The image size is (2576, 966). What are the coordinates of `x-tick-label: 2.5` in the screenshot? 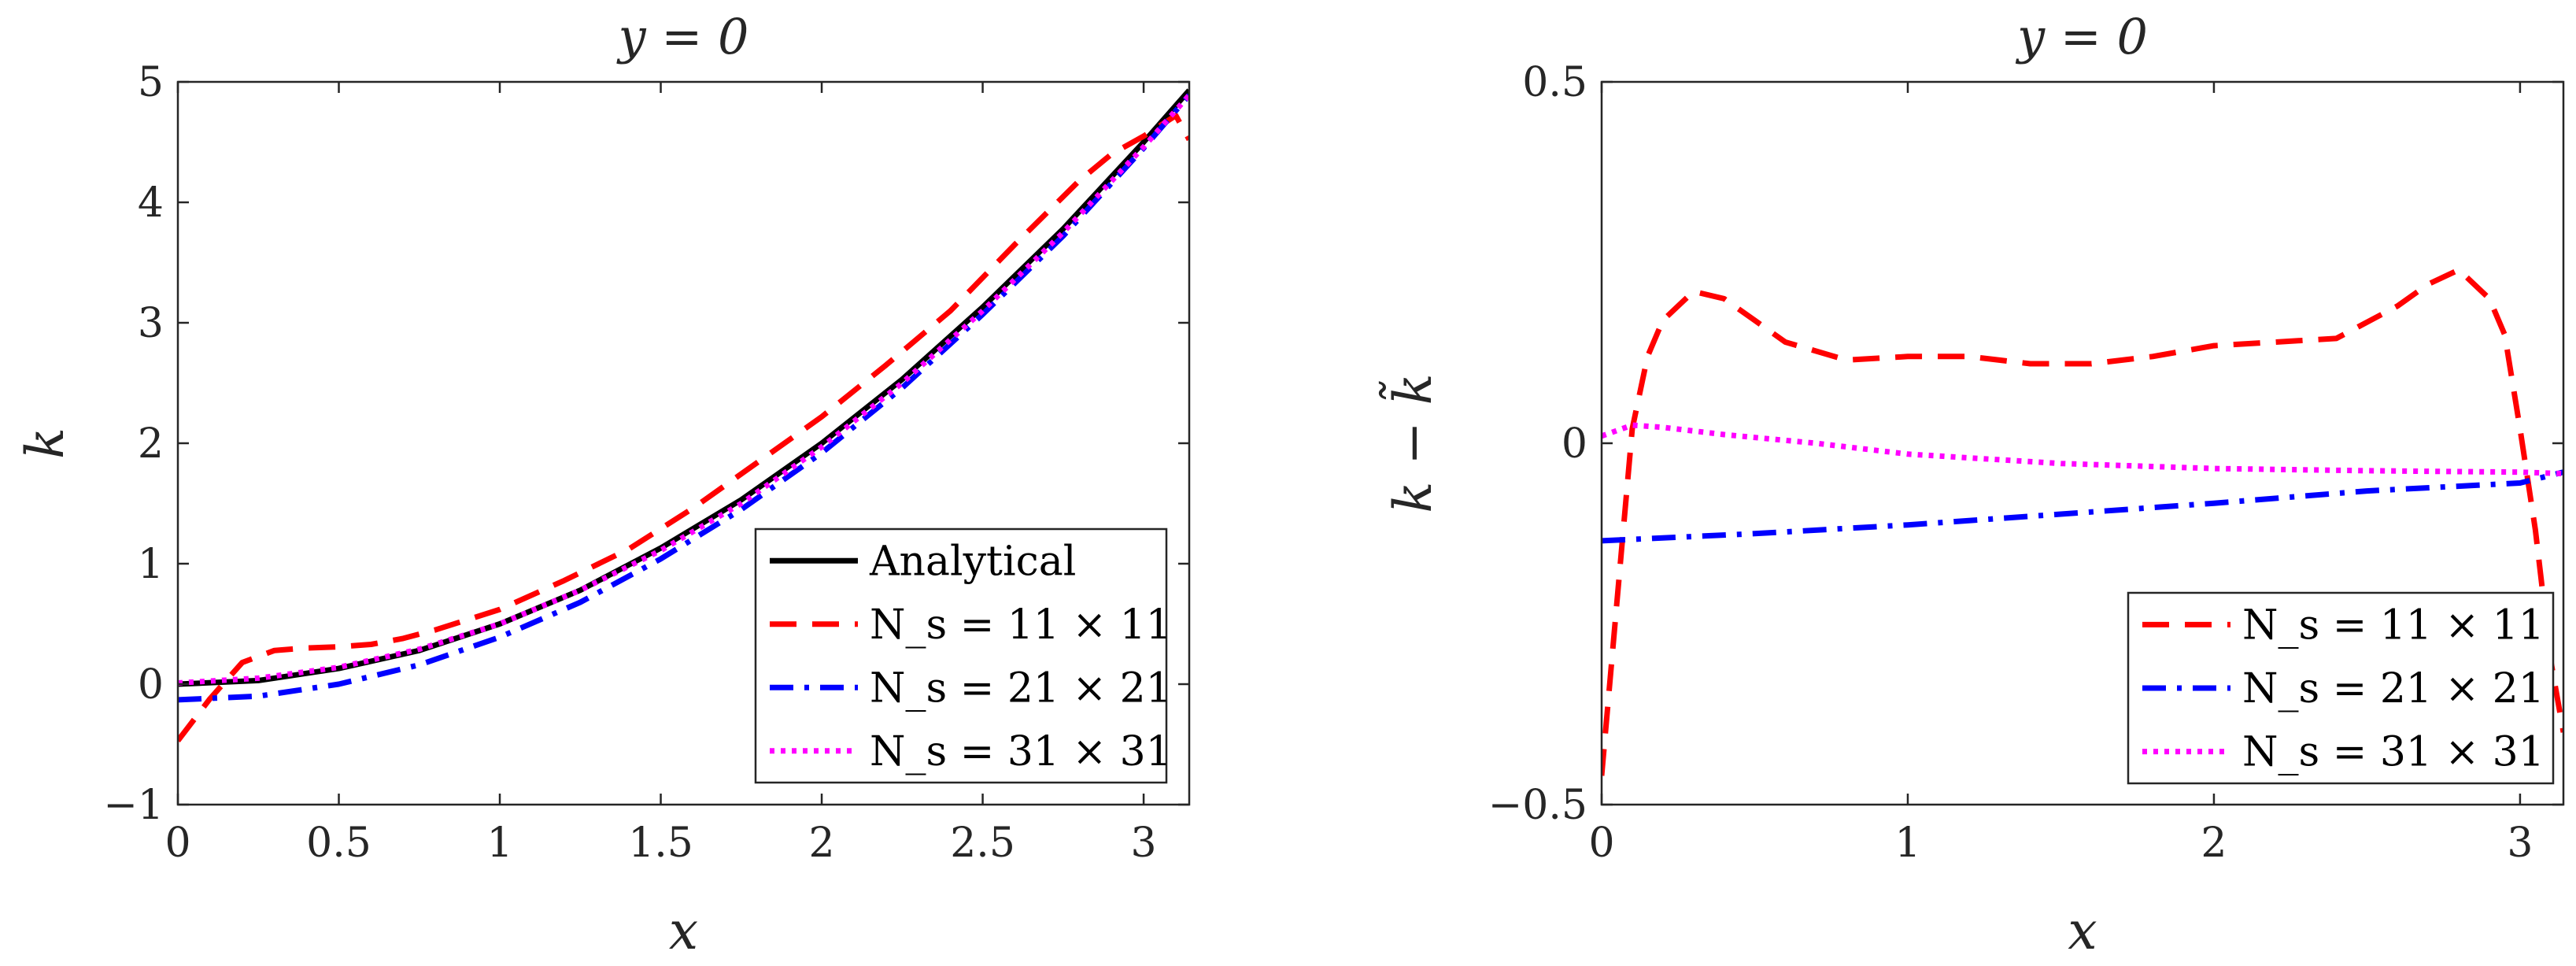 It's located at (982, 843).